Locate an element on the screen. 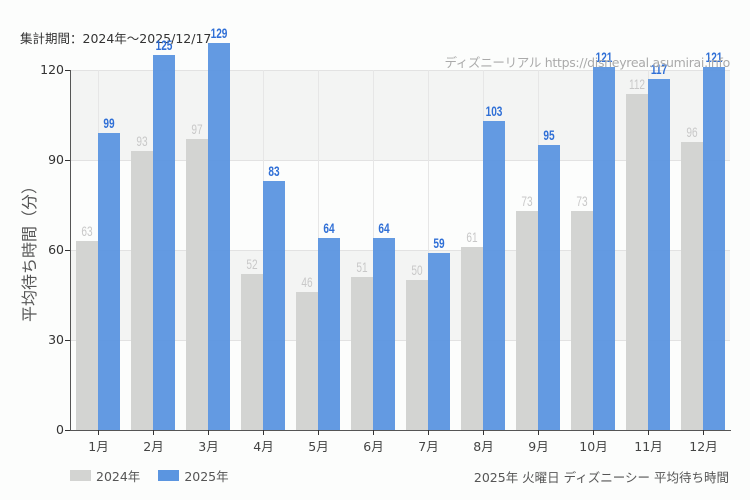 Image resolution: width=750 pixels, height=500 pixels. value-label-y2024: 52 is located at coordinates (251, 264).